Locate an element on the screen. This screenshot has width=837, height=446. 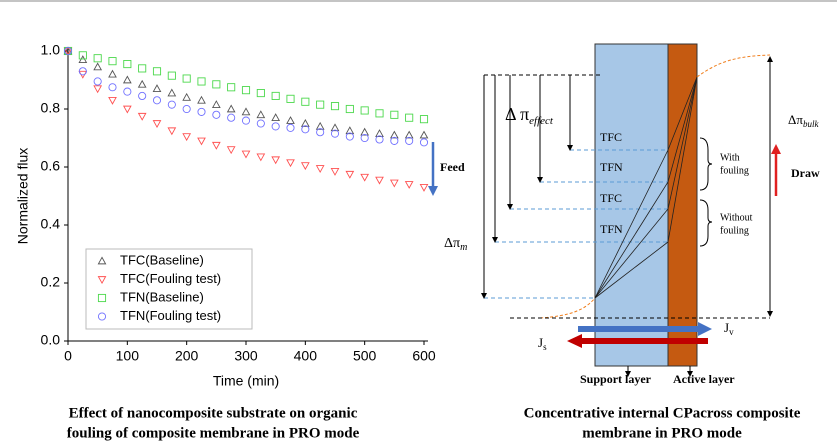
y-tick-label: 1.0 is located at coordinates (51, 50).